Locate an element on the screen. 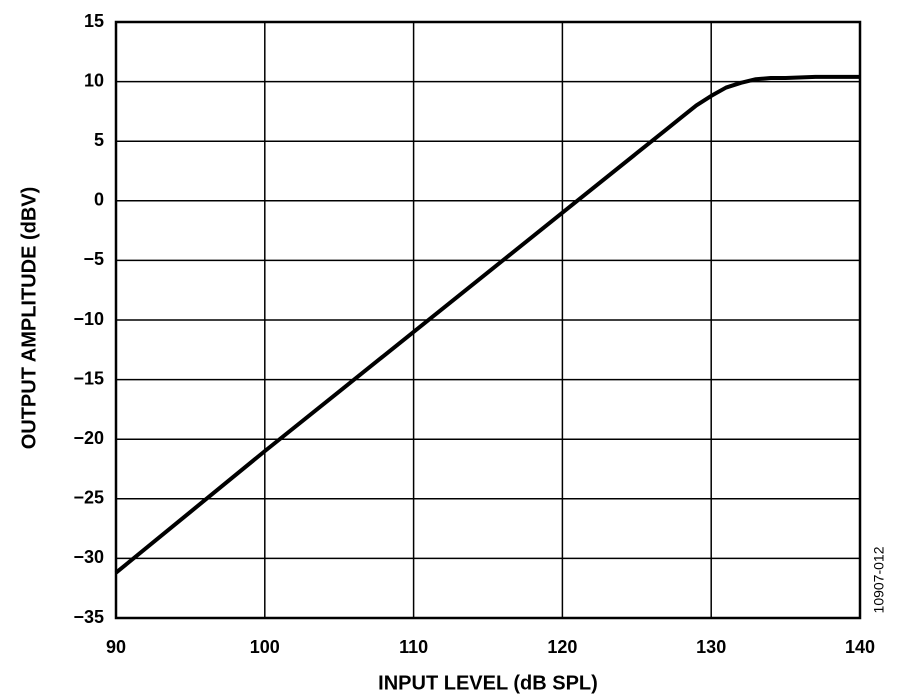 The width and height of the screenshot is (900, 700). x-tick-label: 110 is located at coordinates (413, 647).